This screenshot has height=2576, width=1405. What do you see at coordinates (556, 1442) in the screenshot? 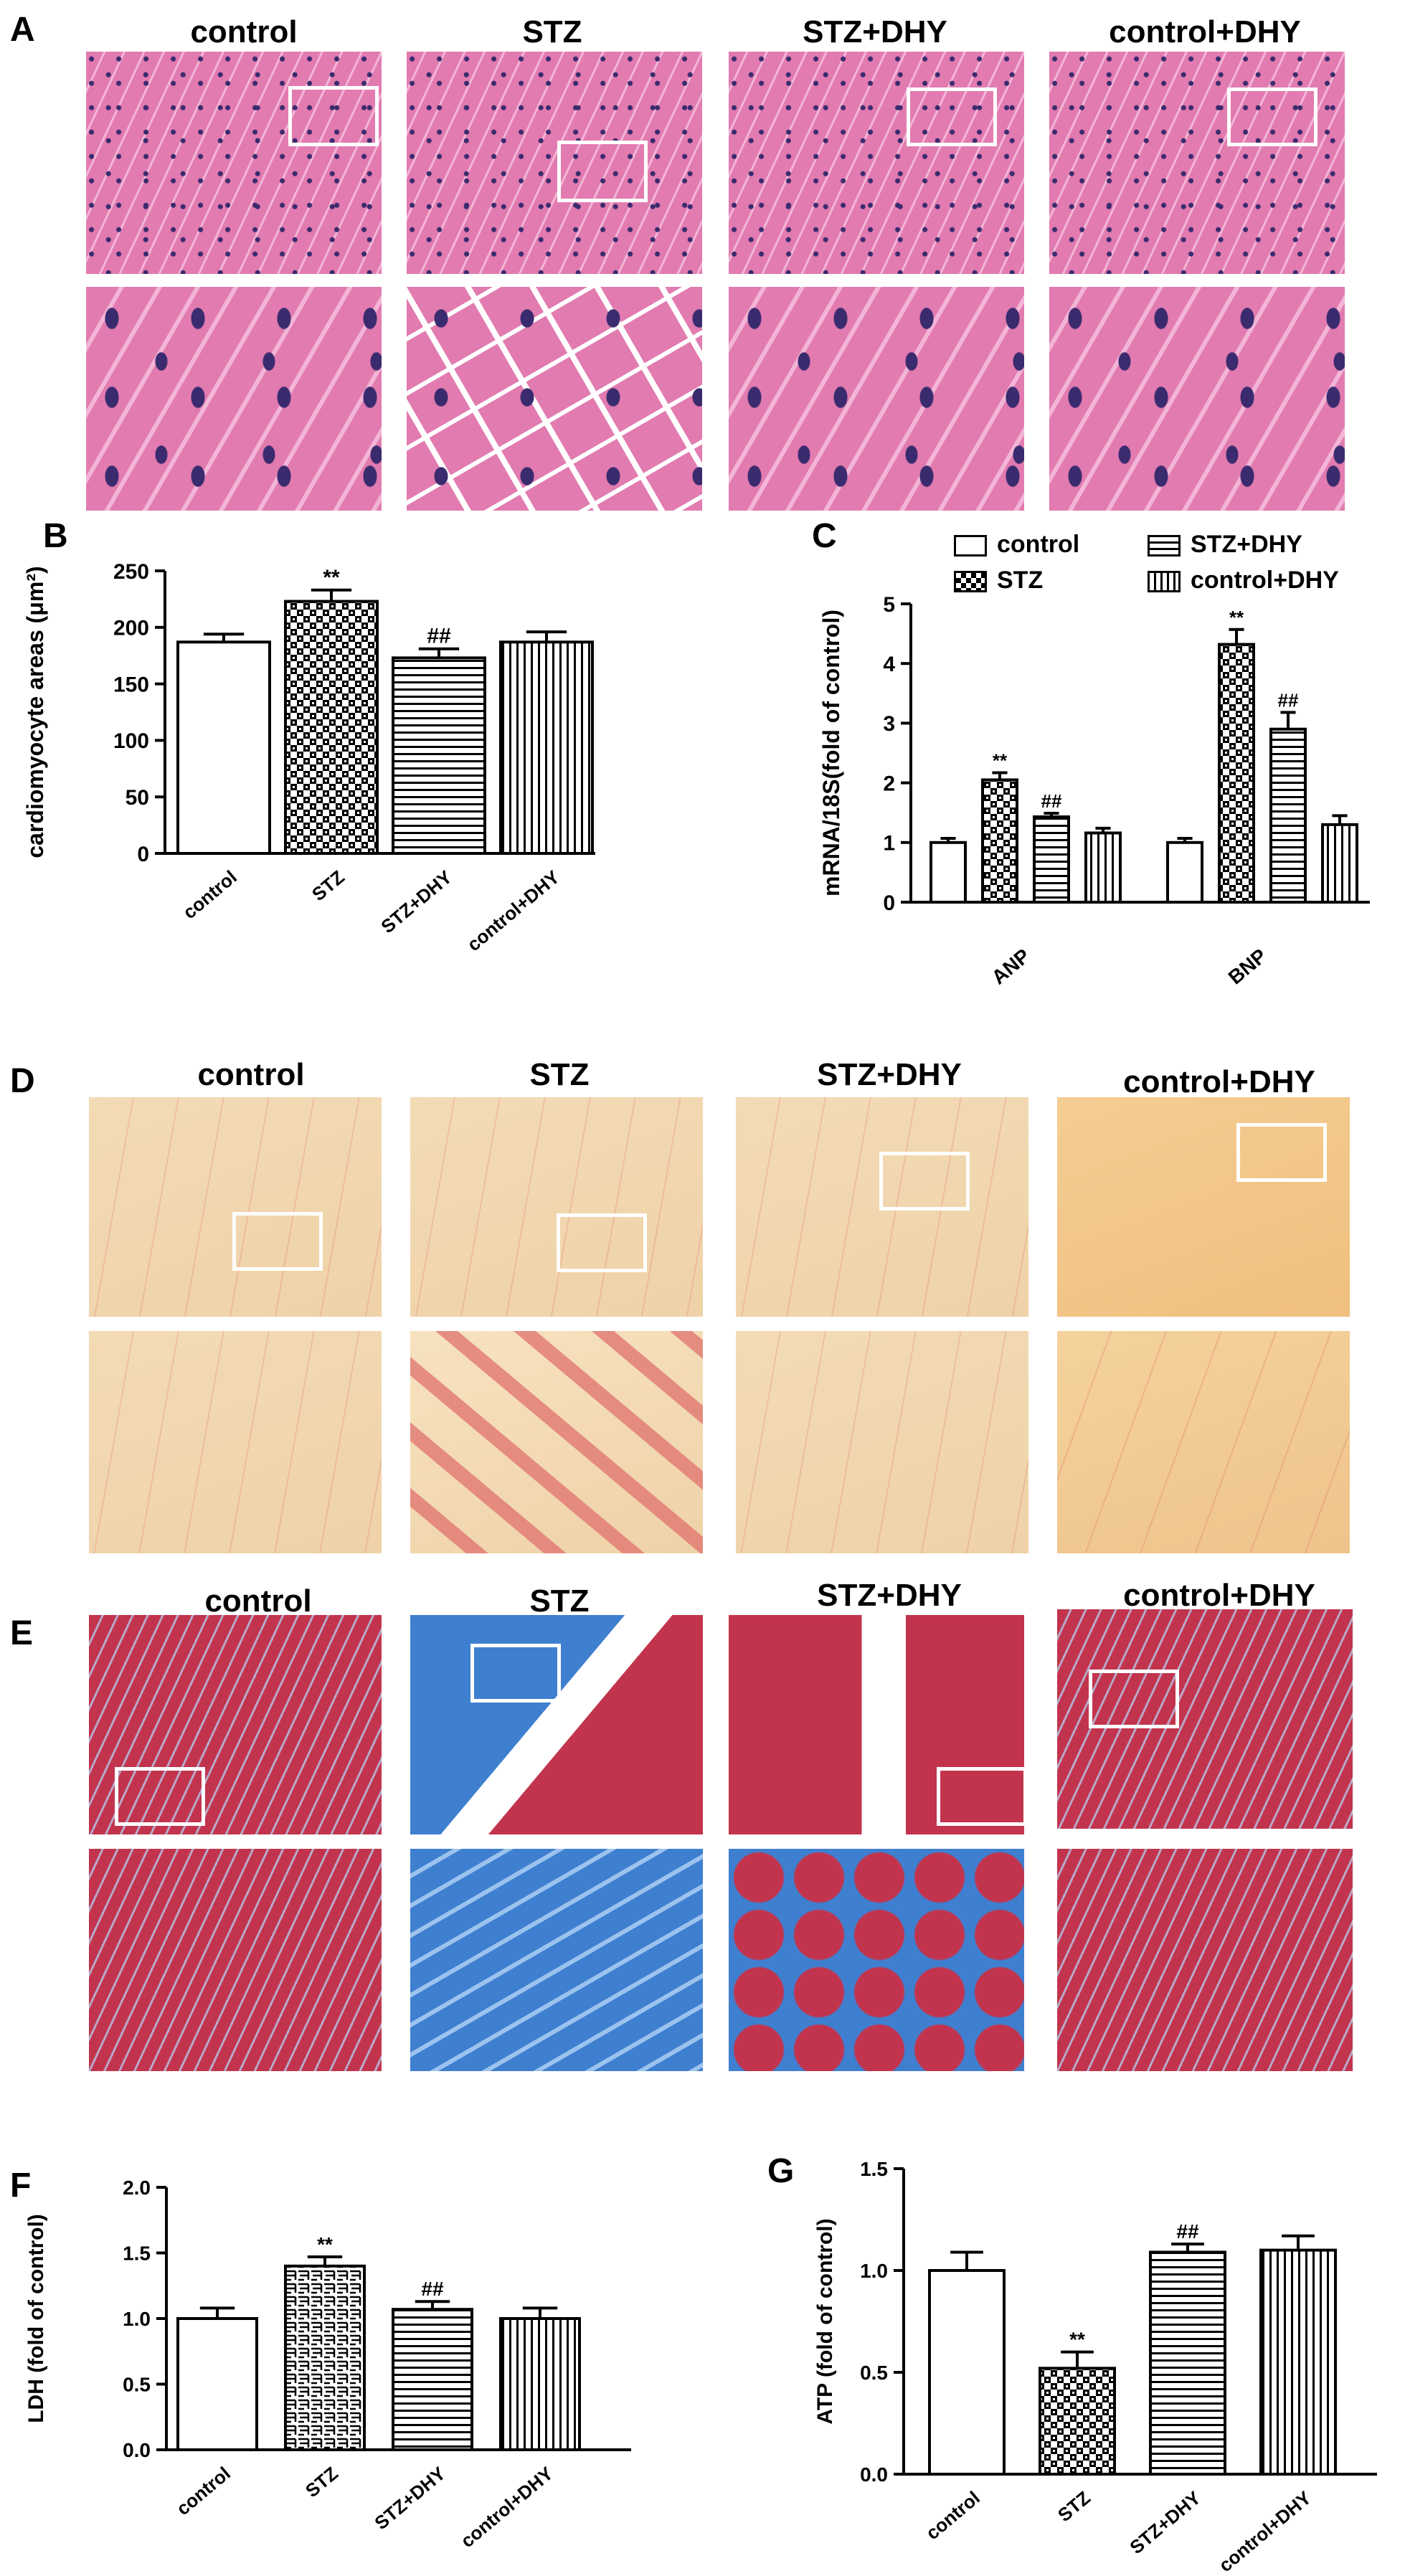
I see `sirius-zoom-stz` at bounding box center [556, 1442].